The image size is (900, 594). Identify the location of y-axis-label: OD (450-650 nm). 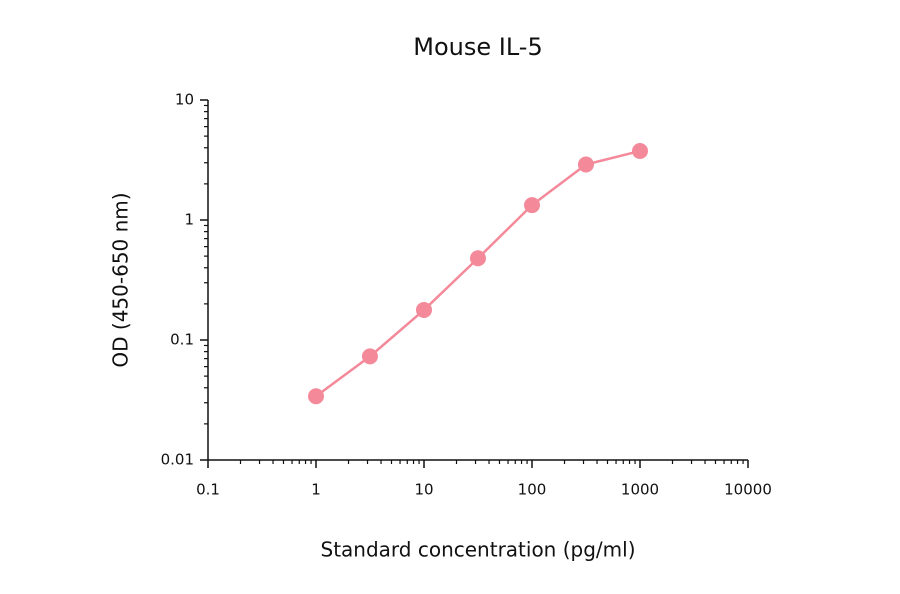
(121, 279).